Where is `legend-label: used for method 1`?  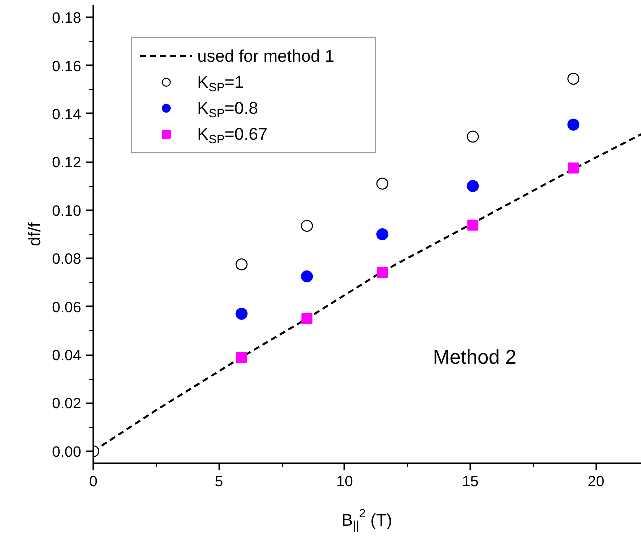
legend-label: used for method 1 is located at coordinates (266, 56).